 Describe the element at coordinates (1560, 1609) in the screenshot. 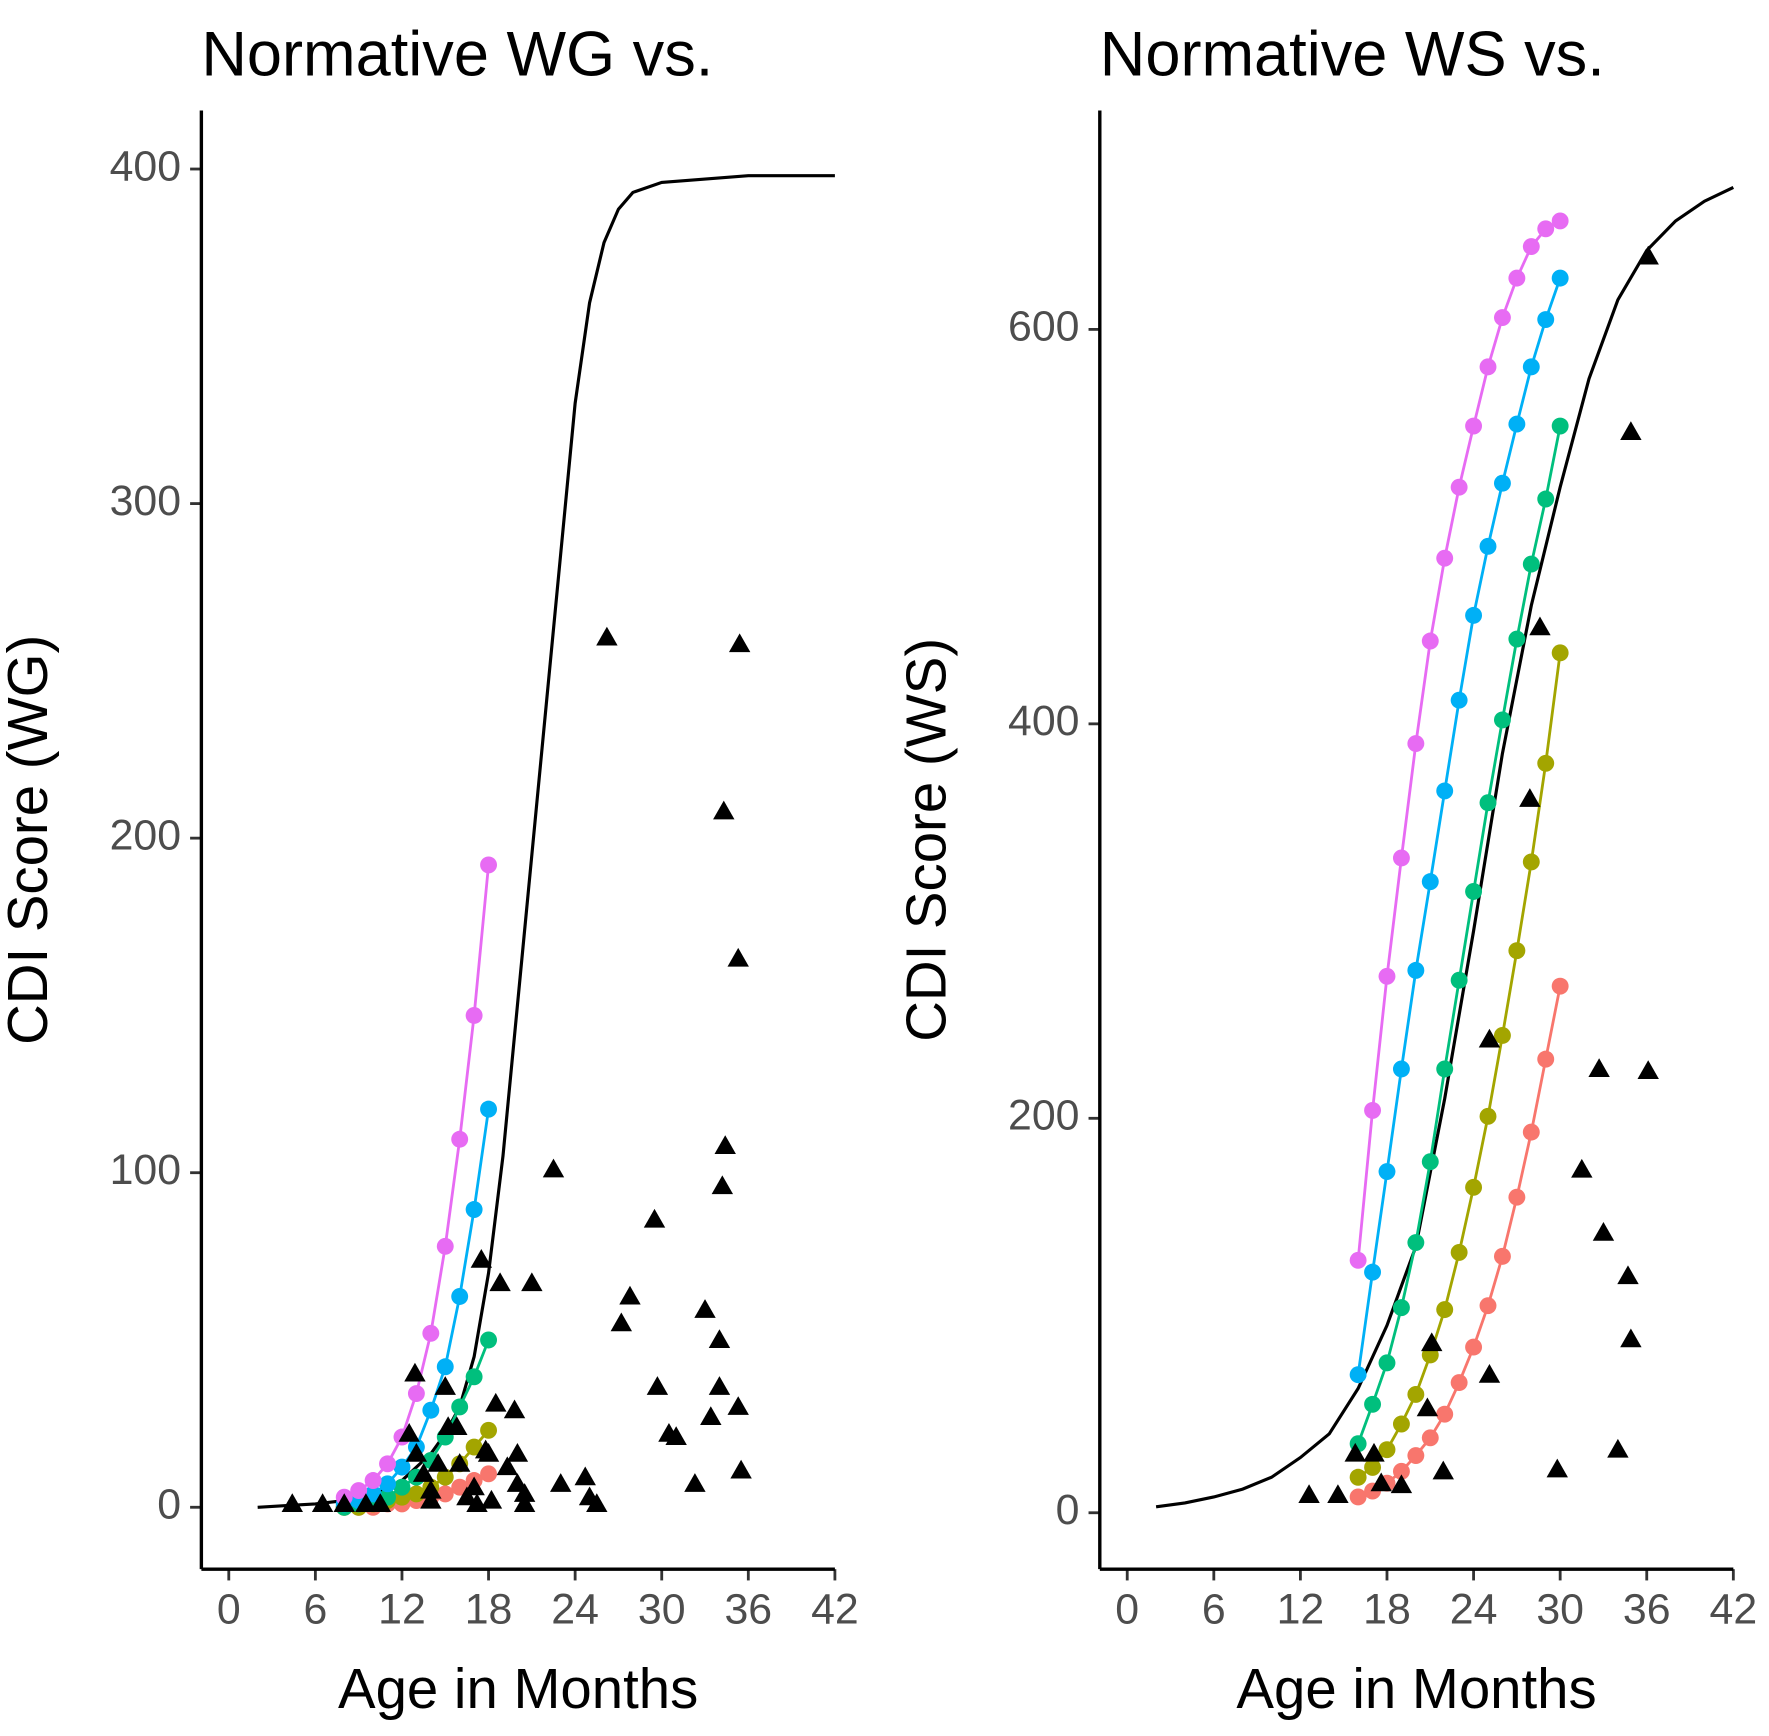

I see `x-tick-label: 30` at that location.